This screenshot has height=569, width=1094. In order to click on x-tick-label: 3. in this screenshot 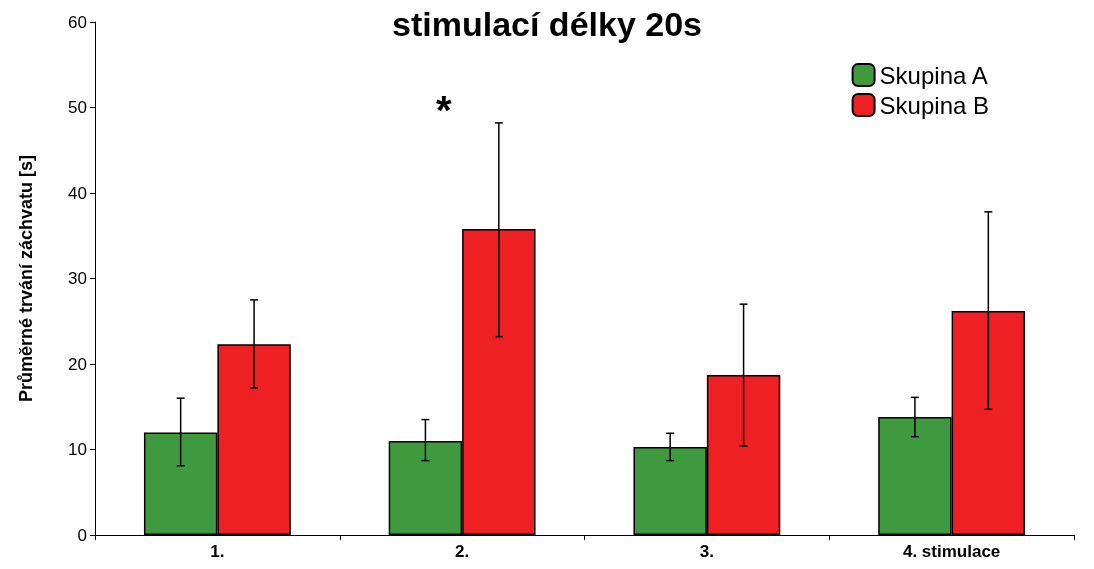, I will do `click(706, 551)`.